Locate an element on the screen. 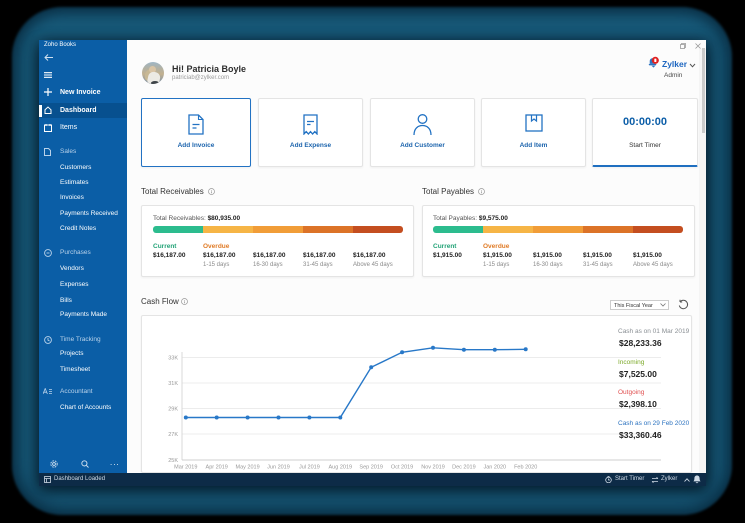  svg-text: Apr 2019 is located at coordinates (217, 468).